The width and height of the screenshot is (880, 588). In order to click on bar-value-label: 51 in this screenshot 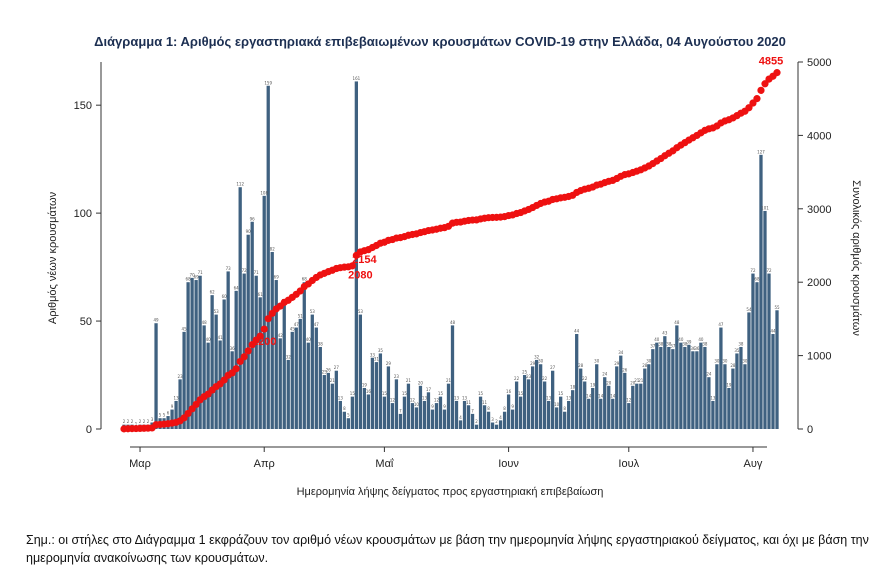, I will do `click(301, 315)`.